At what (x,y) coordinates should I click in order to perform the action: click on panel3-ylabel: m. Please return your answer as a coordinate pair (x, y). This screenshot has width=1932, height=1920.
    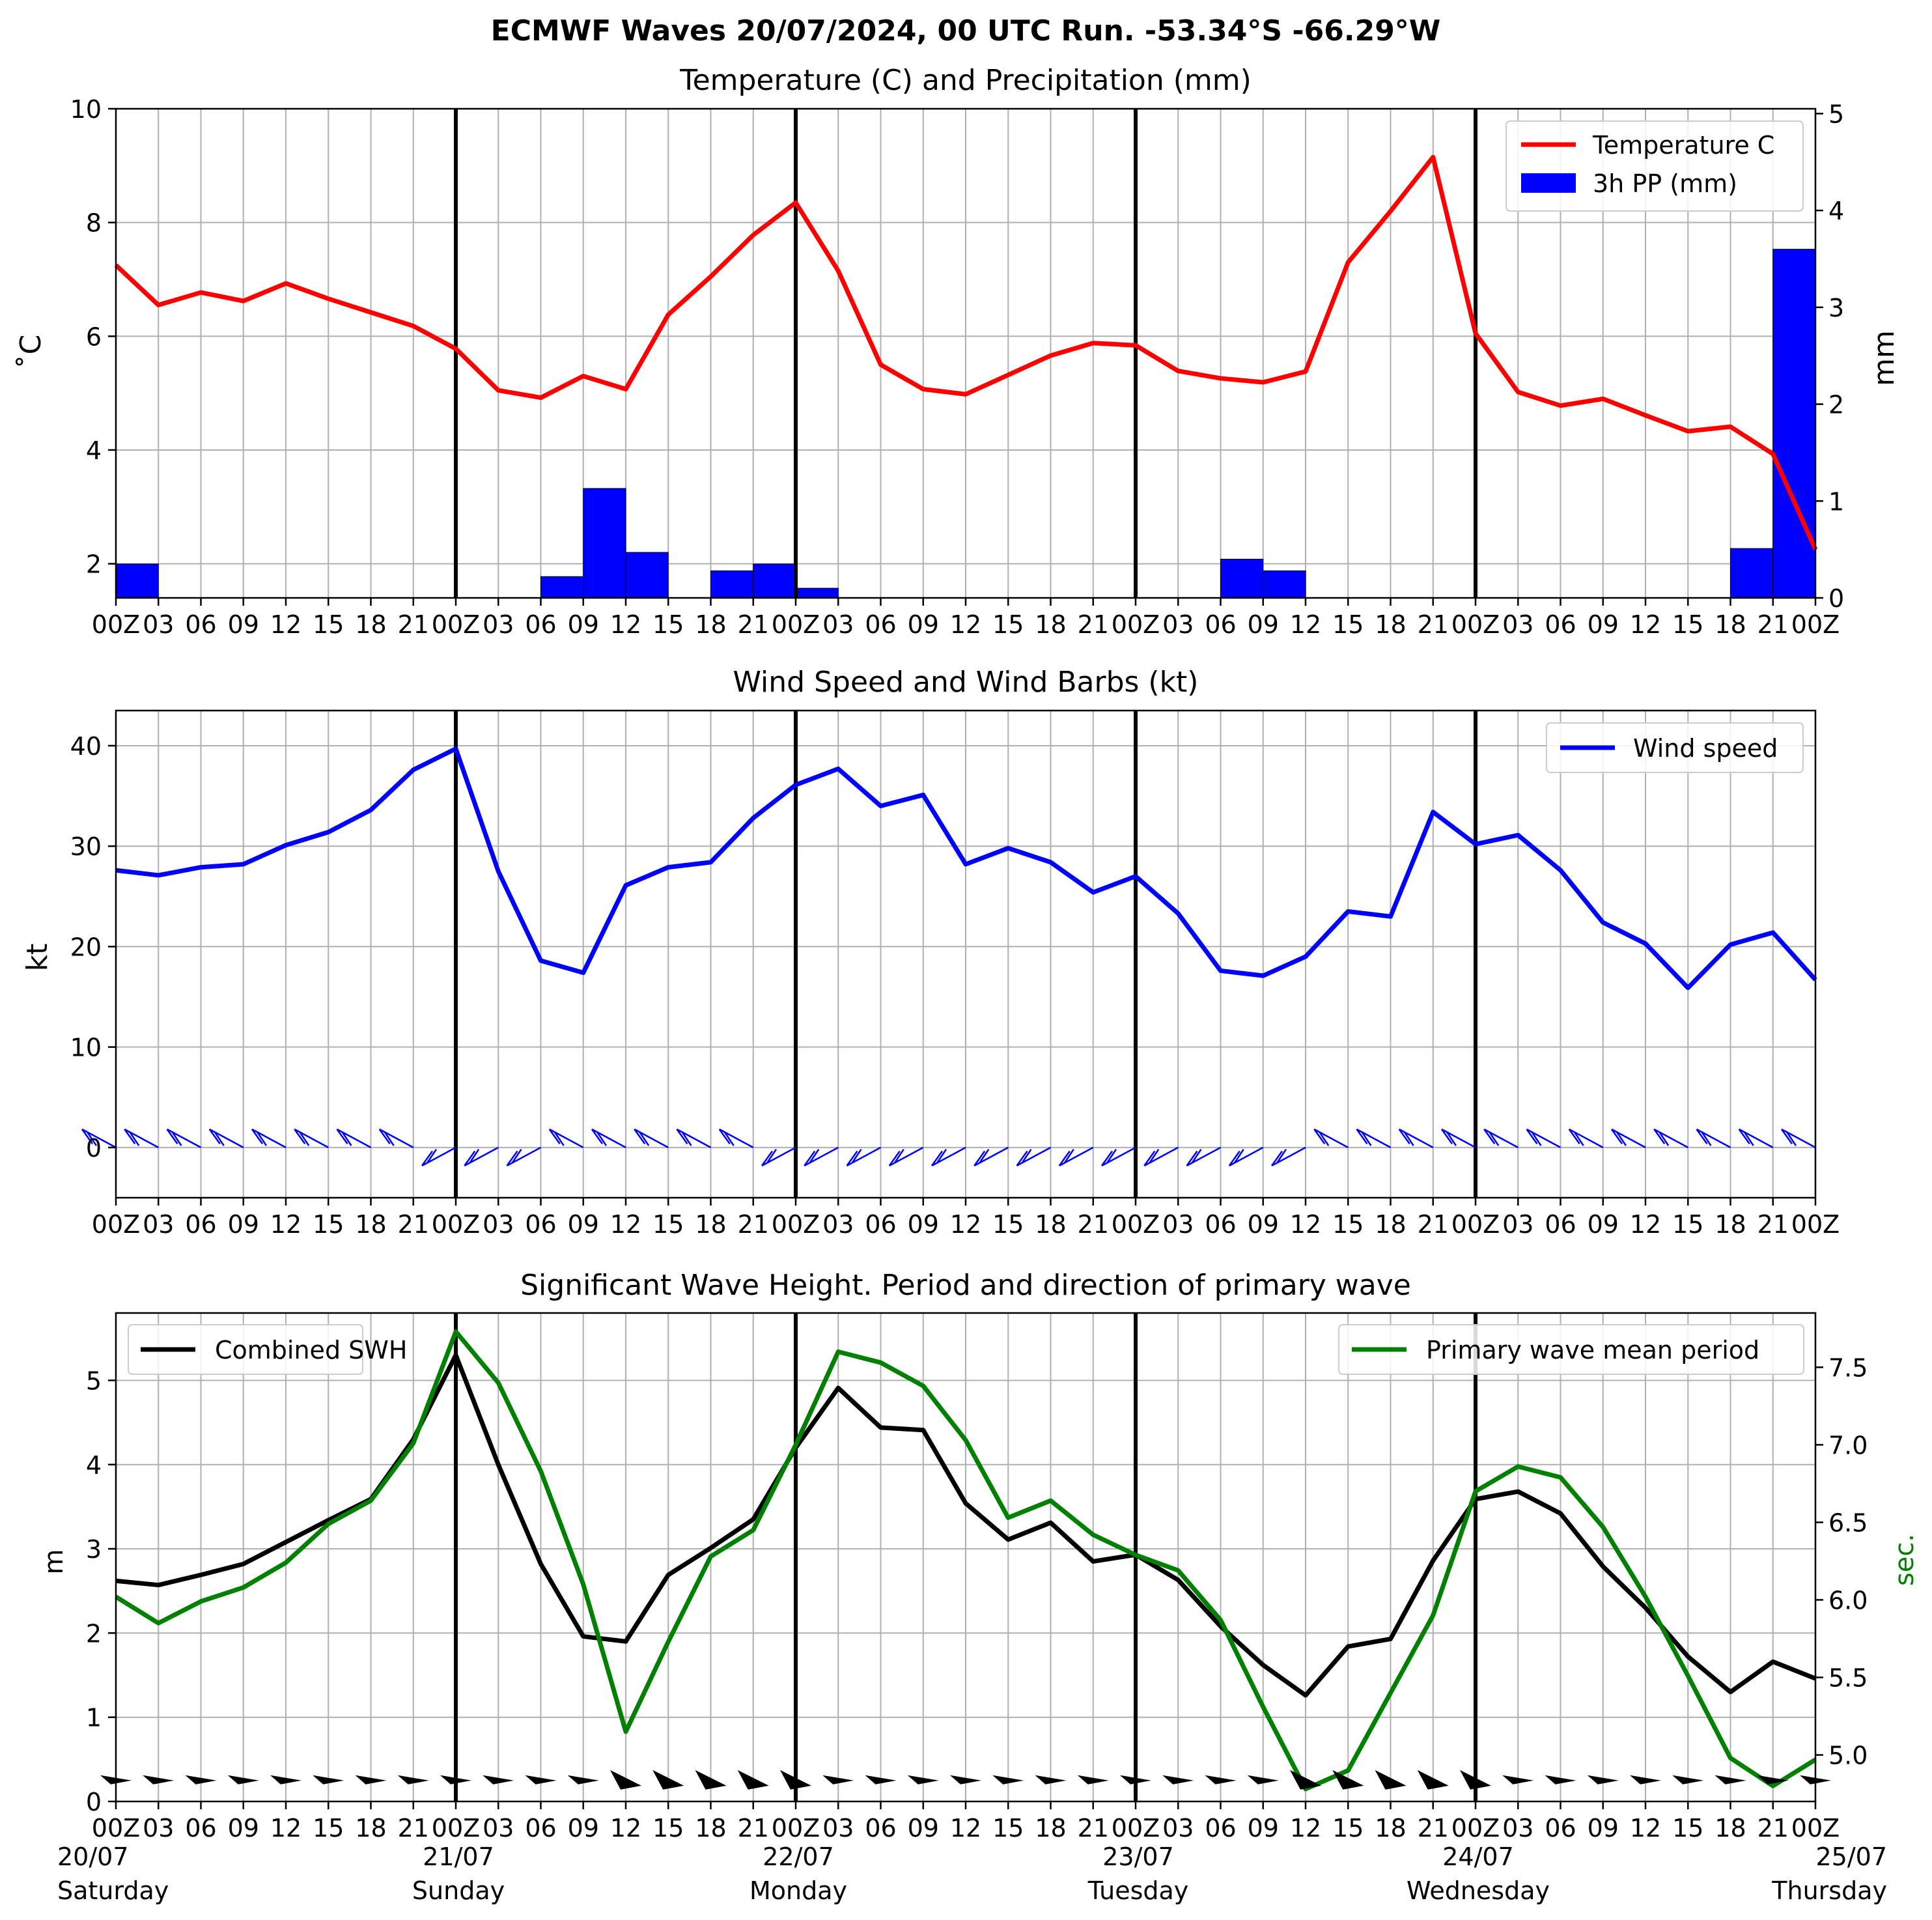
    Looking at the image, I should click on (54, 1562).